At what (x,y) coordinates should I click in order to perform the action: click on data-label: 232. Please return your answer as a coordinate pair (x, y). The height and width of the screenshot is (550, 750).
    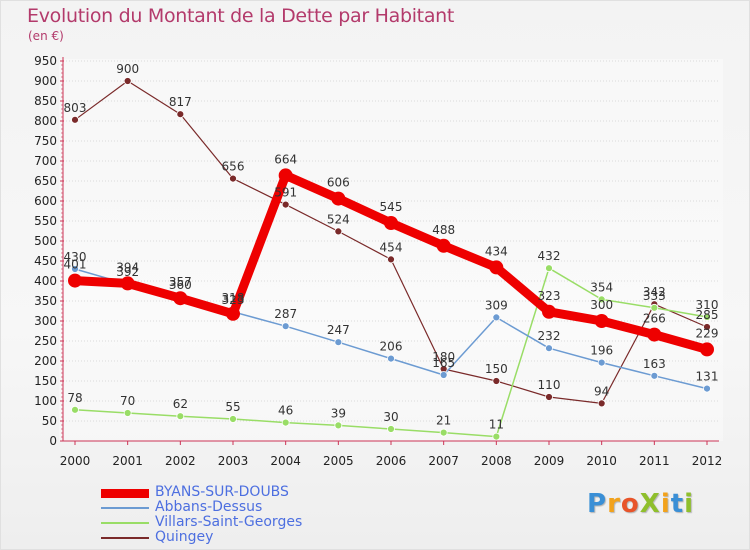
    Looking at the image, I should click on (549, 336).